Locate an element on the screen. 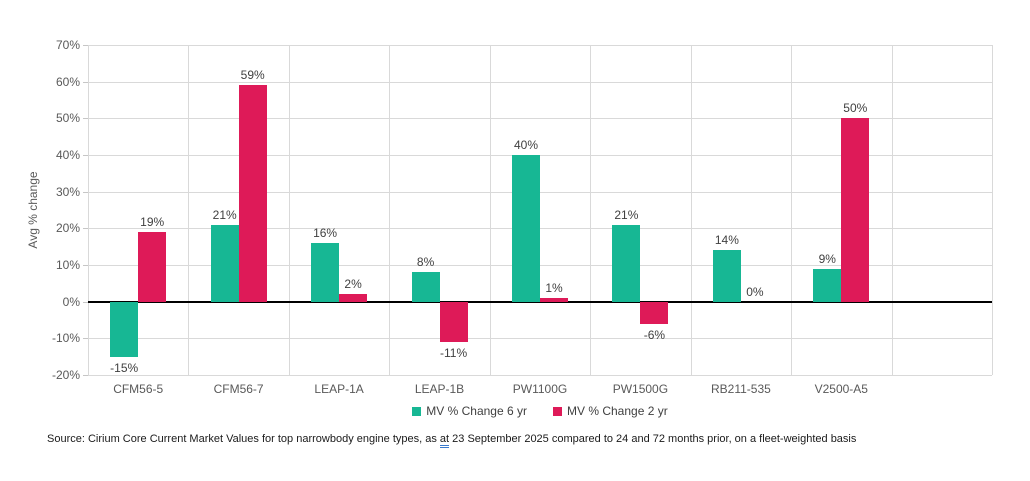 This screenshot has width=1030, height=481. x-axis-label: LEAP-1A is located at coordinates (339, 389).